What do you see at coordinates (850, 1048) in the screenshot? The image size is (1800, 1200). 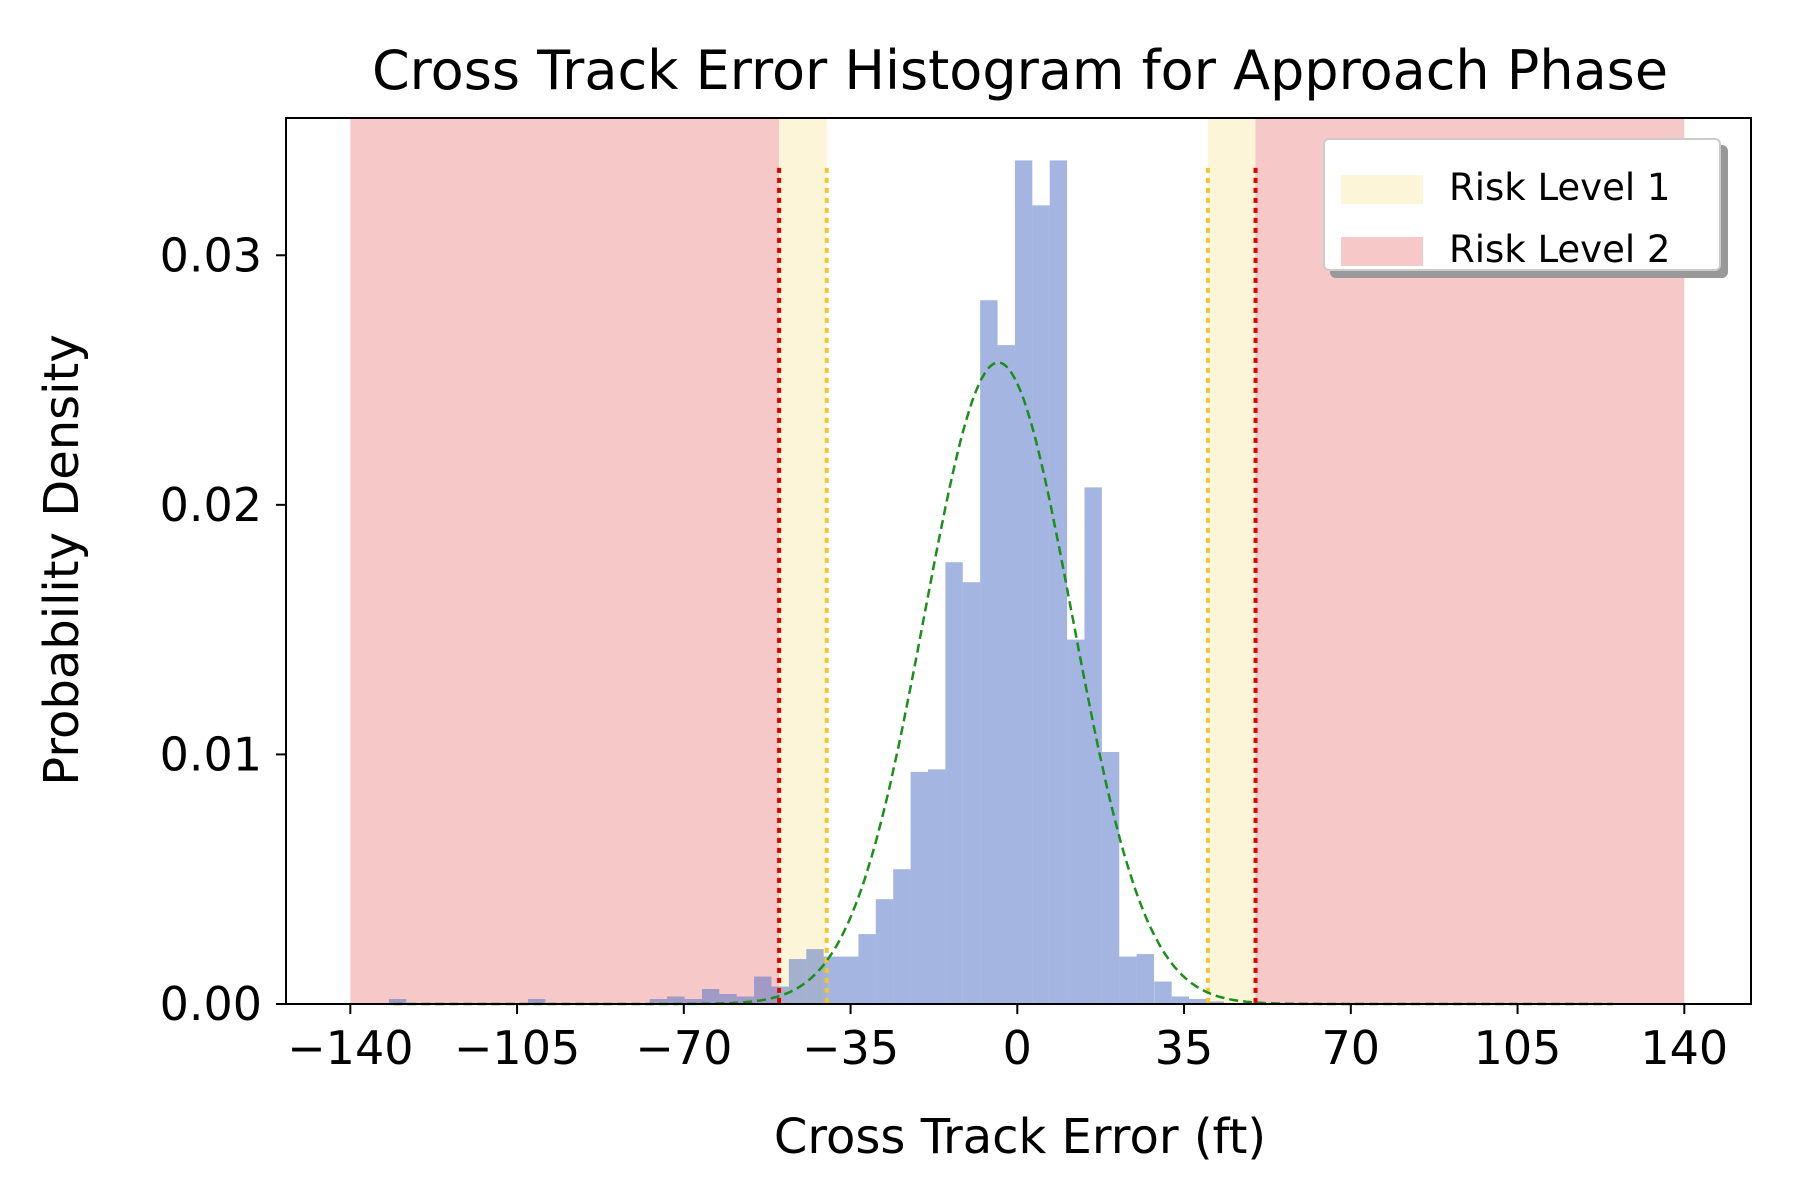 I see `x-tick-label: −35` at bounding box center [850, 1048].